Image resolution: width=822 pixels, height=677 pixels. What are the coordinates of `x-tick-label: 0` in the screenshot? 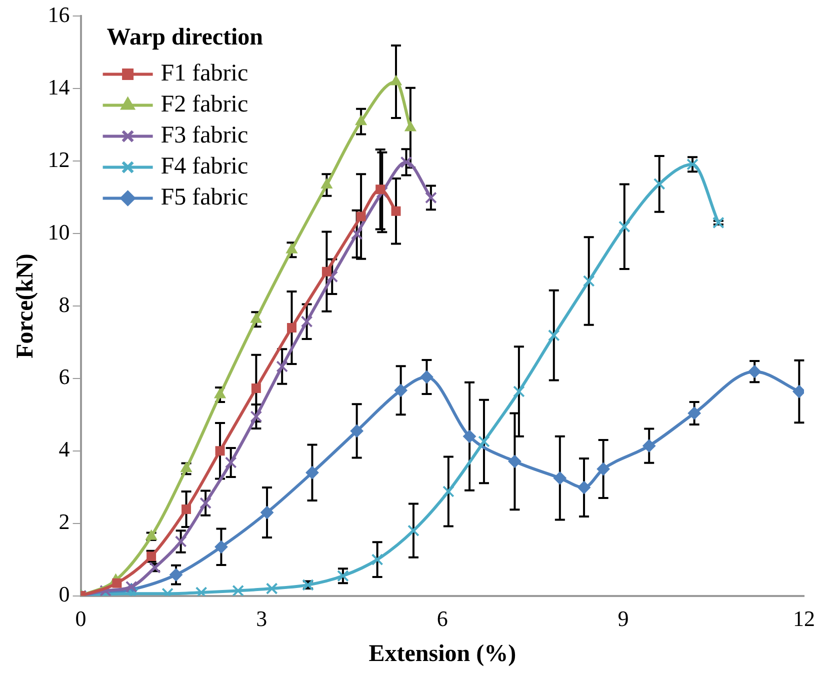 It's located at (80, 618).